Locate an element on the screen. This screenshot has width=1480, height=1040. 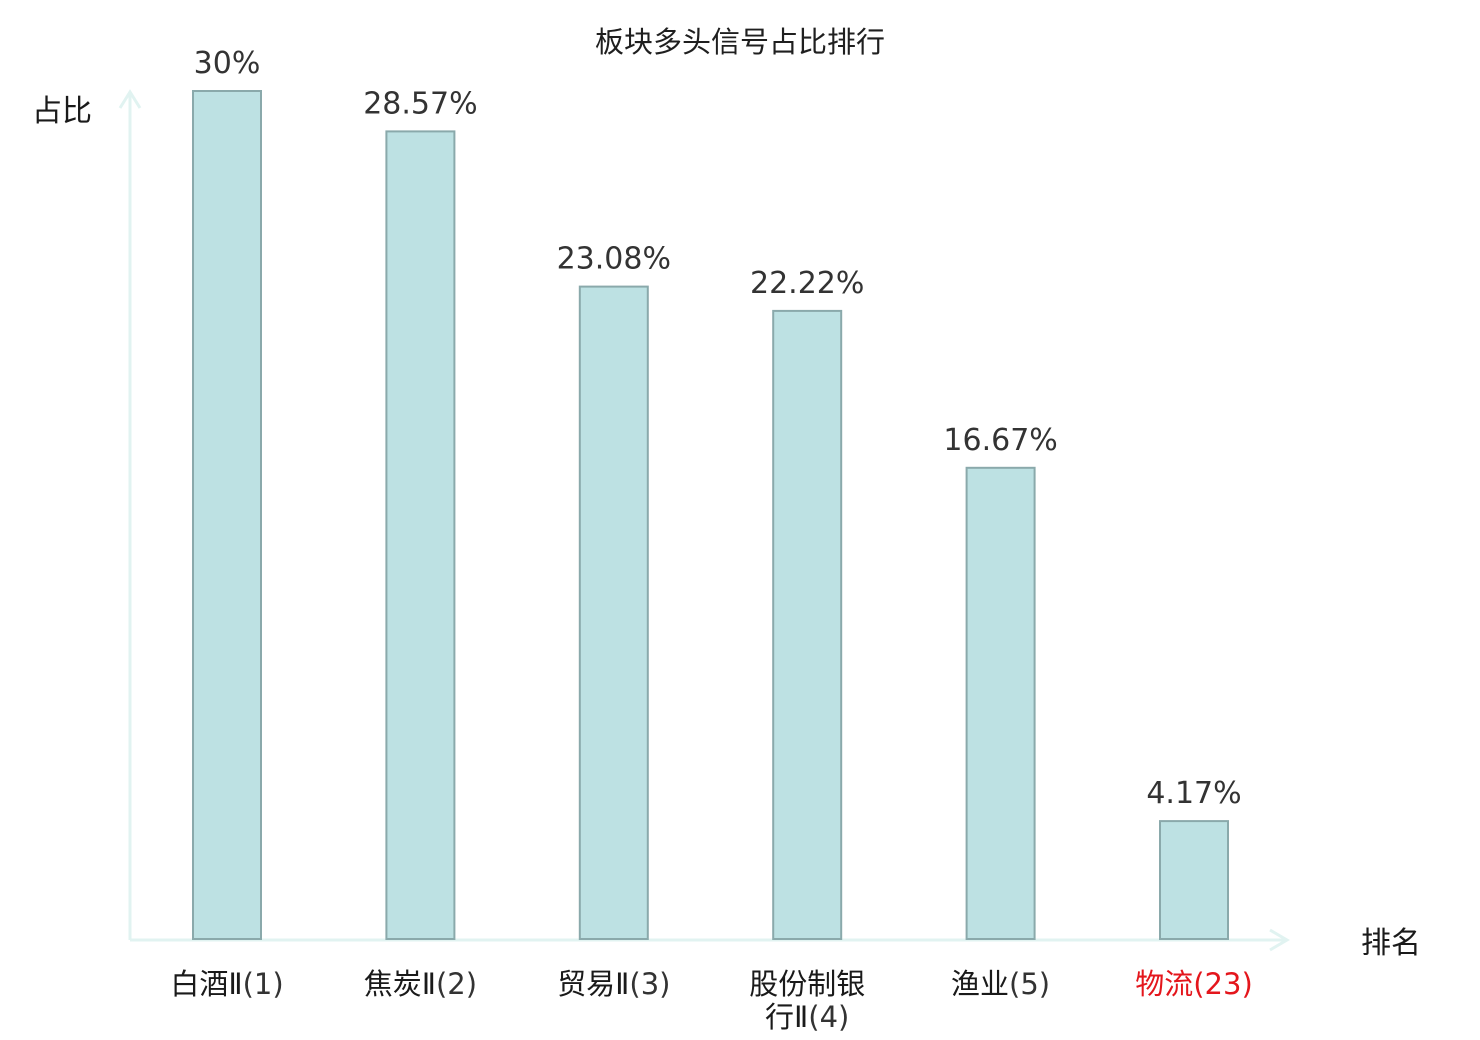
category-label: 股份制银行Ⅱ(4) is located at coordinates (807, 1000).